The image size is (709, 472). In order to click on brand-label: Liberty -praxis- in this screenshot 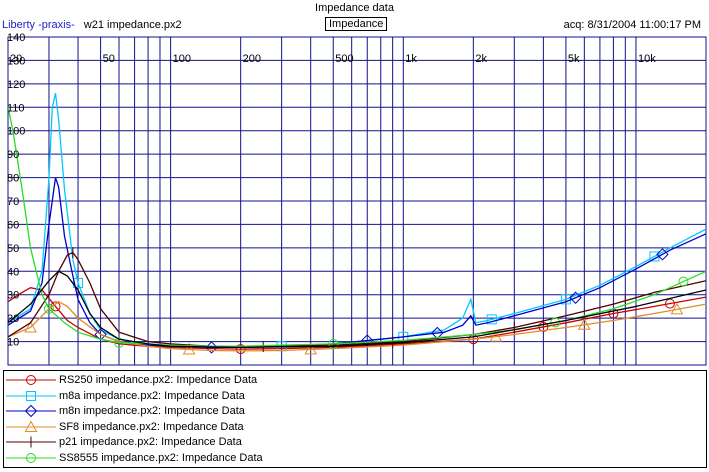, I will do `click(38, 25)`.